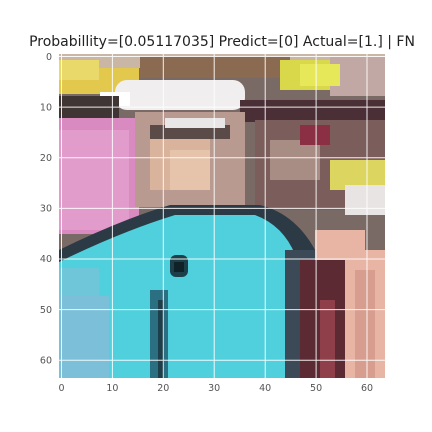 This screenshot has width=432, height=432. What do you see at coordinates (46, 310) in the screenshot?
I see `y-tick-label: 50` at bounding box center [46, 310].